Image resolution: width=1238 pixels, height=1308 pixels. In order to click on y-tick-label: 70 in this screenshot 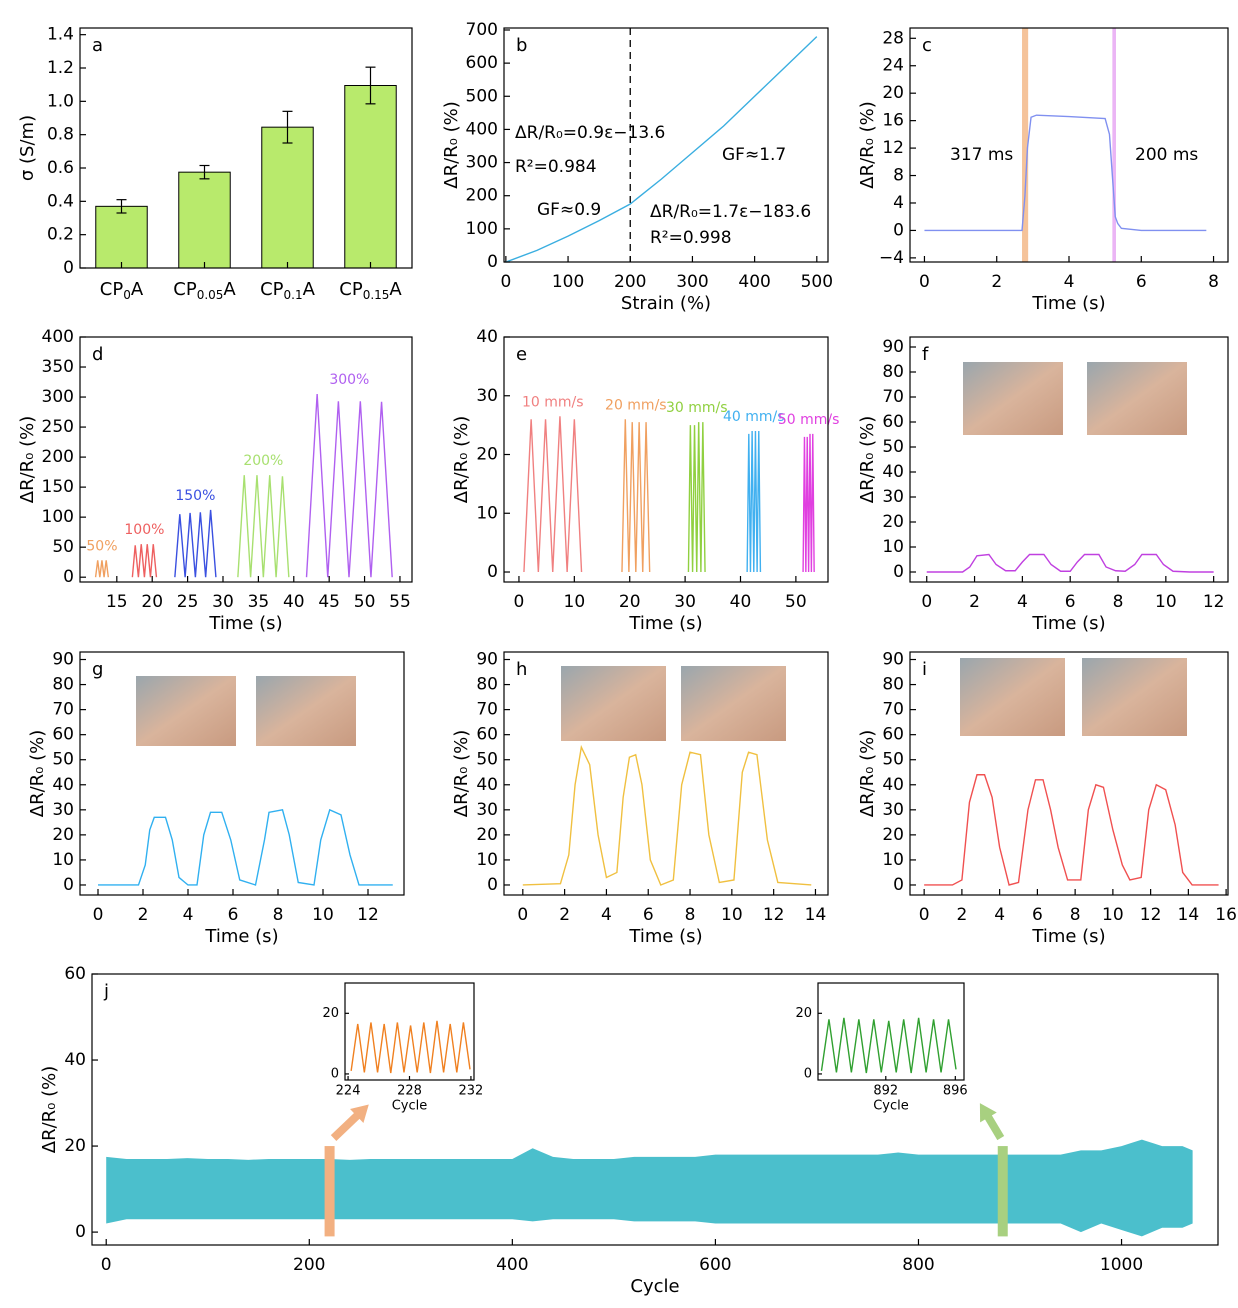, I will do `click(893, 397)`.